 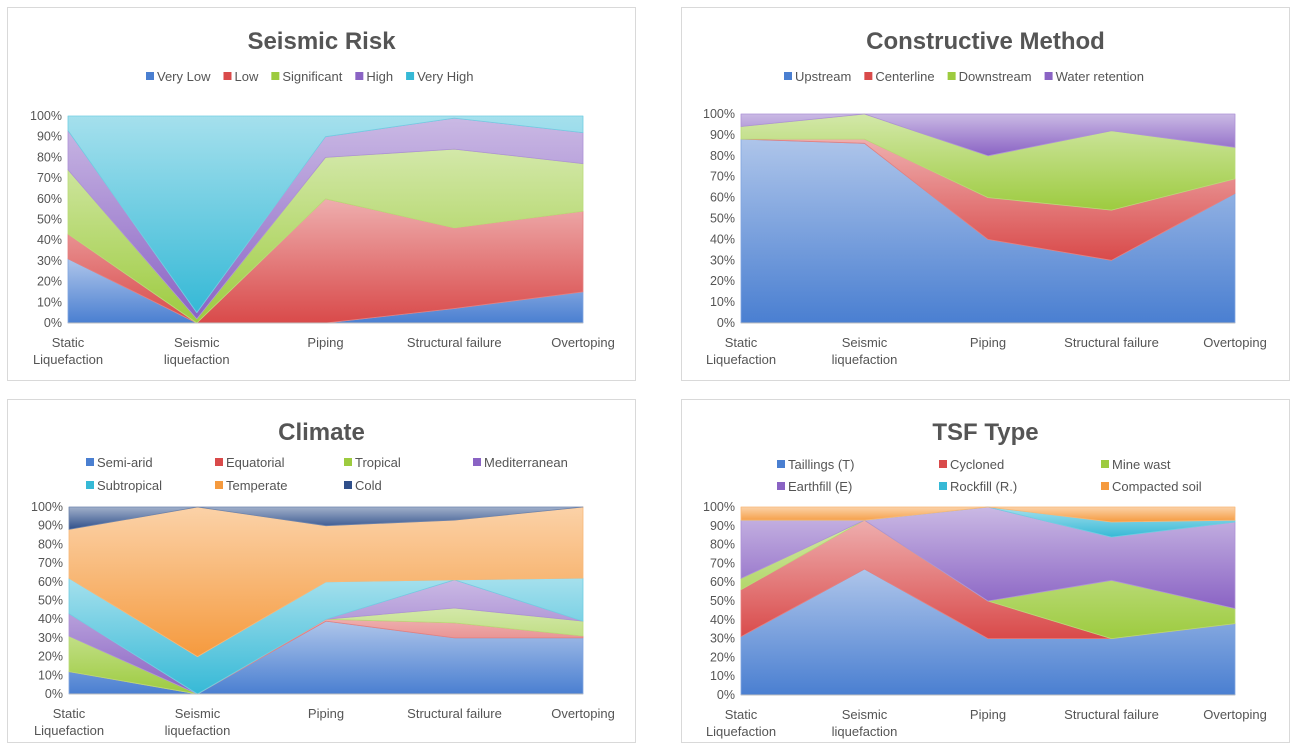 I want to click on chart-title: Seismic Risk, so click(x=321, y=41).